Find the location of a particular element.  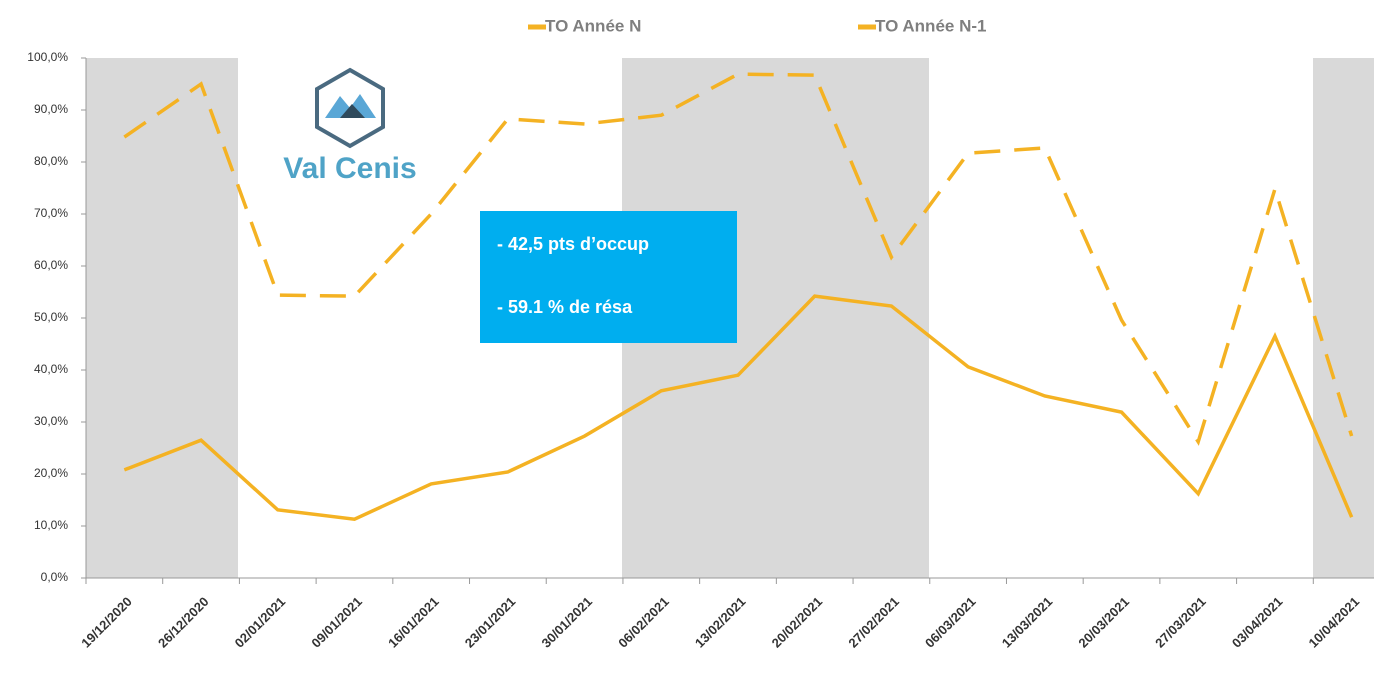

x-tick-label: 06/02/2021 is located at coordinates (643, 622).